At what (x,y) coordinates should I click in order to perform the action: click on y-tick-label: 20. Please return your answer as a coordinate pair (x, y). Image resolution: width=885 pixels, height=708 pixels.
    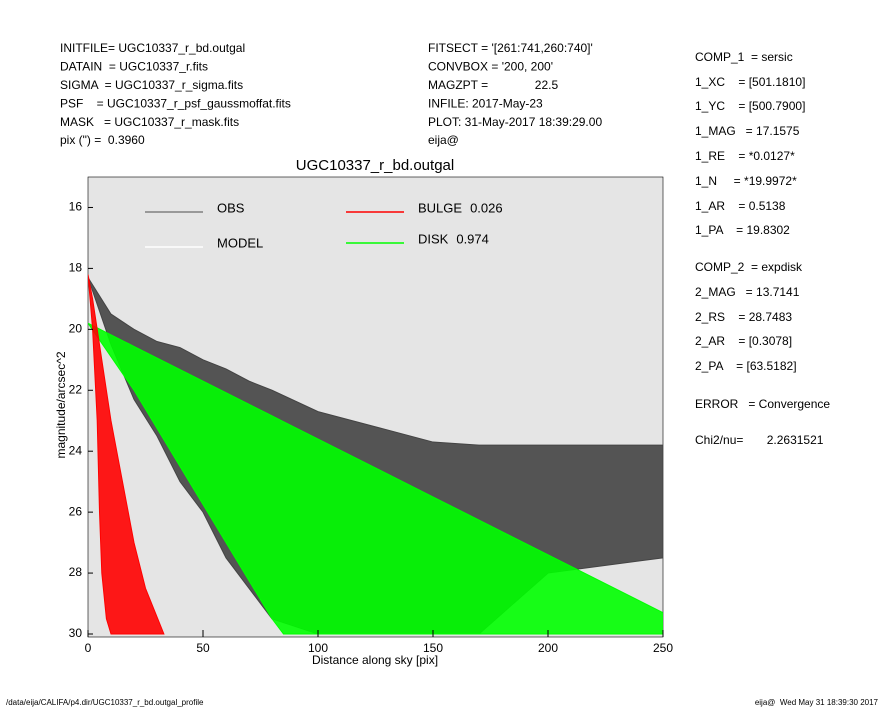
    Looking at the image, I should click on (76, 329).